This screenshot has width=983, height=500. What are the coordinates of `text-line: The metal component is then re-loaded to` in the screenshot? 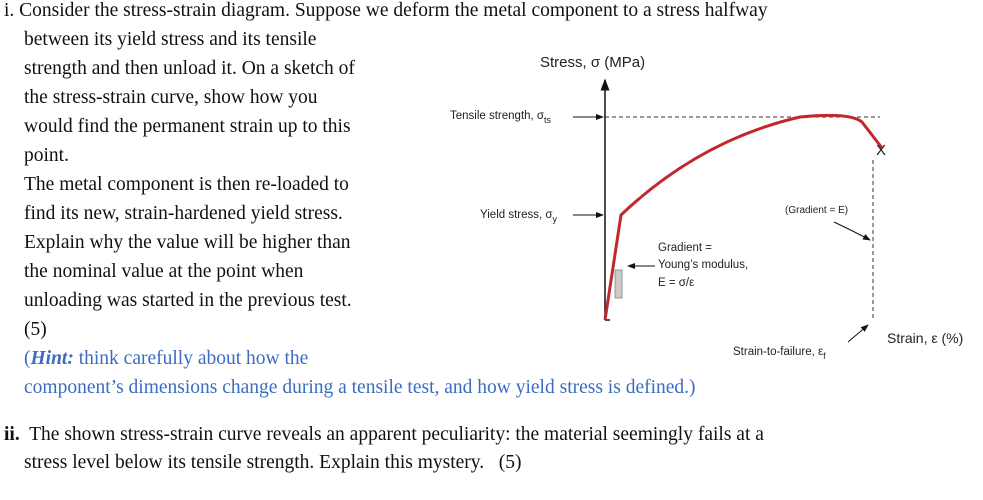 It's located at (186, 184).